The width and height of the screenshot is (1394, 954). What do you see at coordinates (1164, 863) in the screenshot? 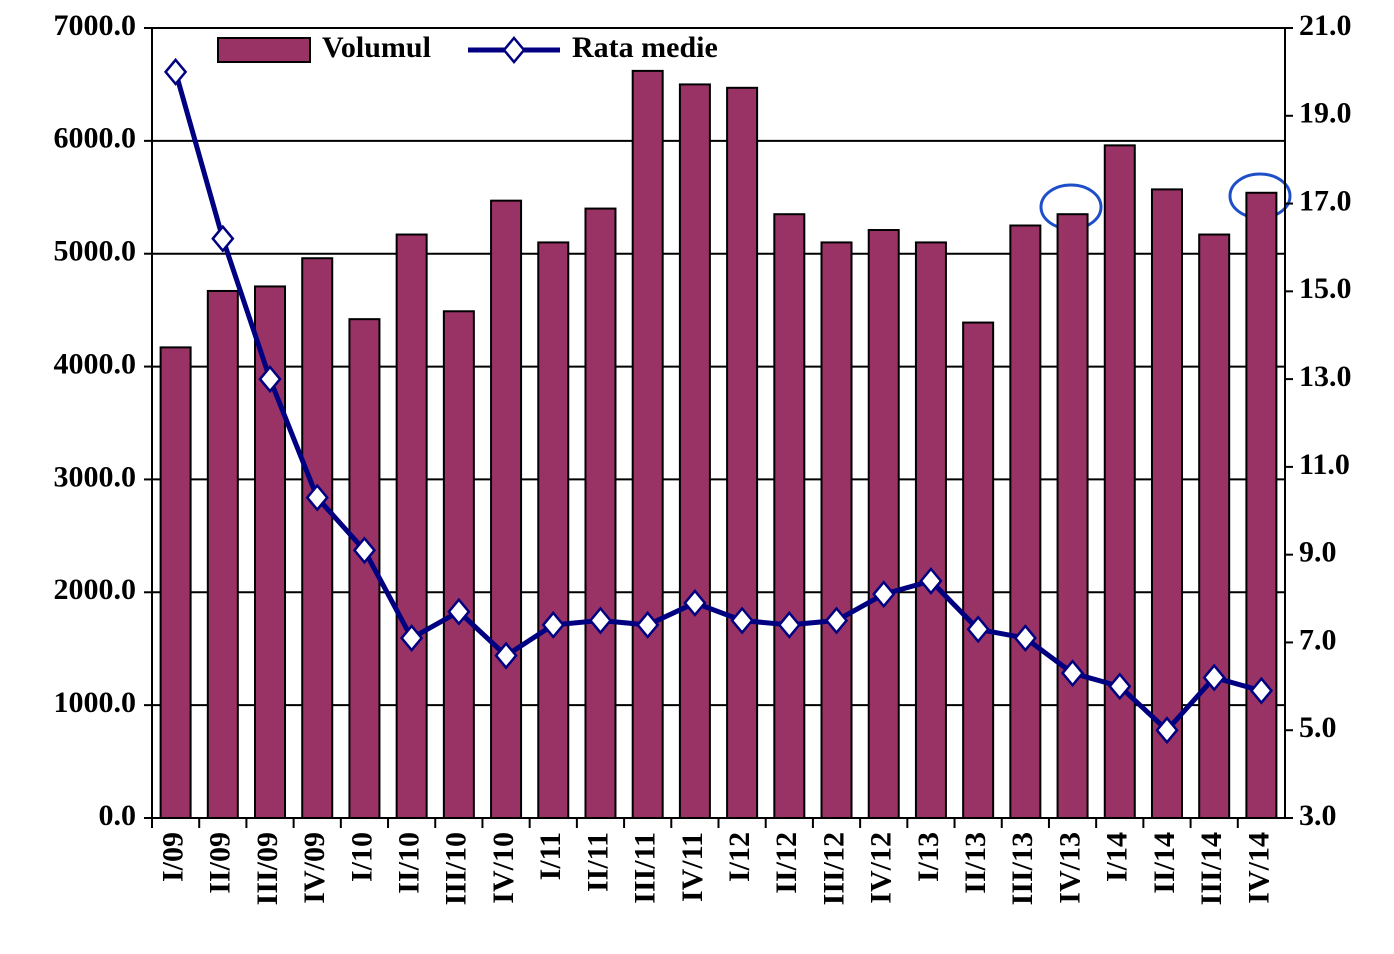
I see `x-tick-label: II/14` at bounding box center [1164, 863].